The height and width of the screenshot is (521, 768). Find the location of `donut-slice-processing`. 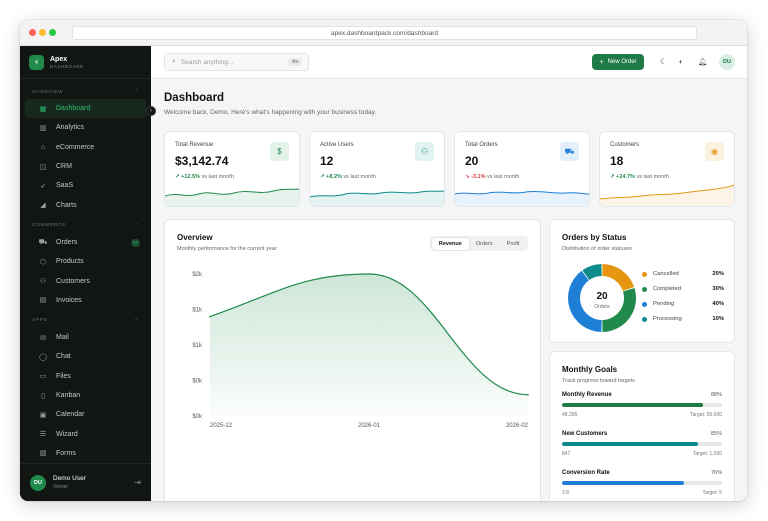

donut-slice-processing is located at coordinates (592, 272).